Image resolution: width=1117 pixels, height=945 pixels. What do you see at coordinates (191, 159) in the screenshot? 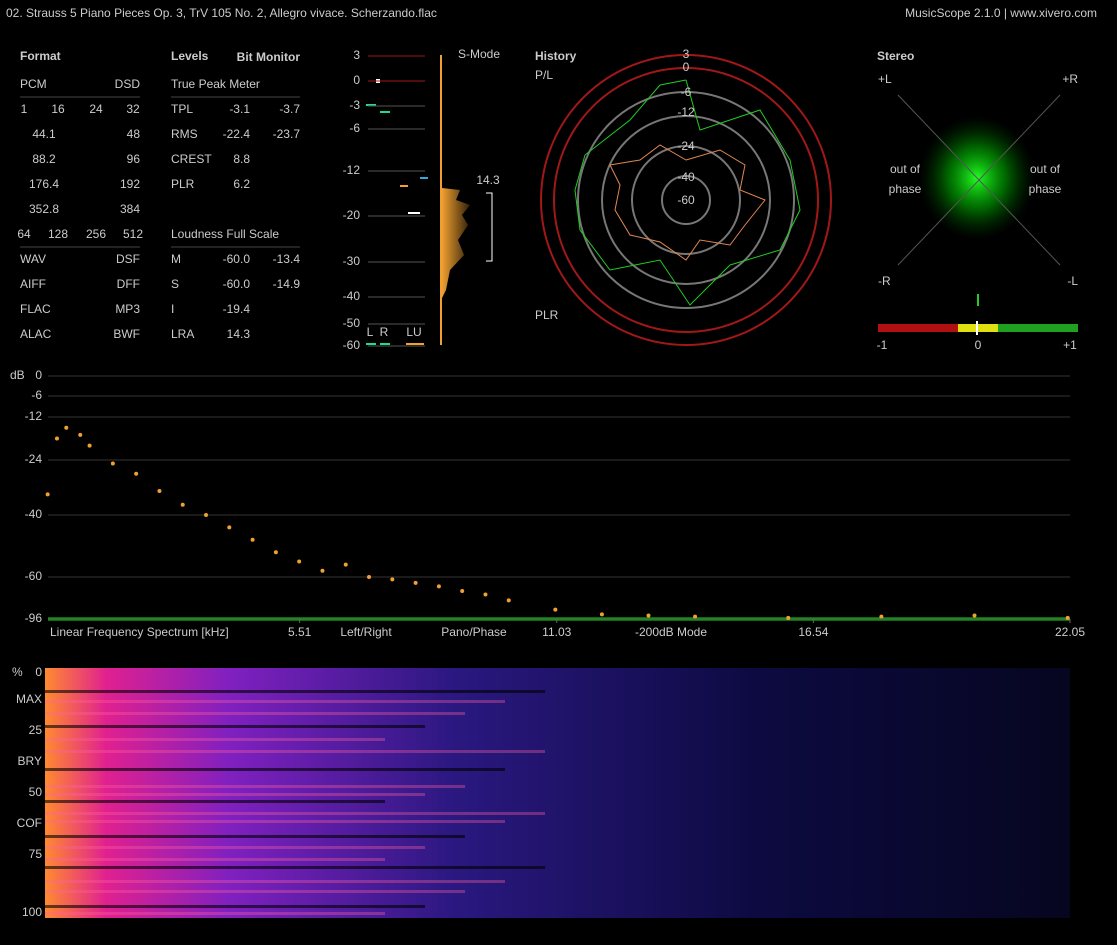
I see `level-label: CREST` at bounding box center [191, 159].